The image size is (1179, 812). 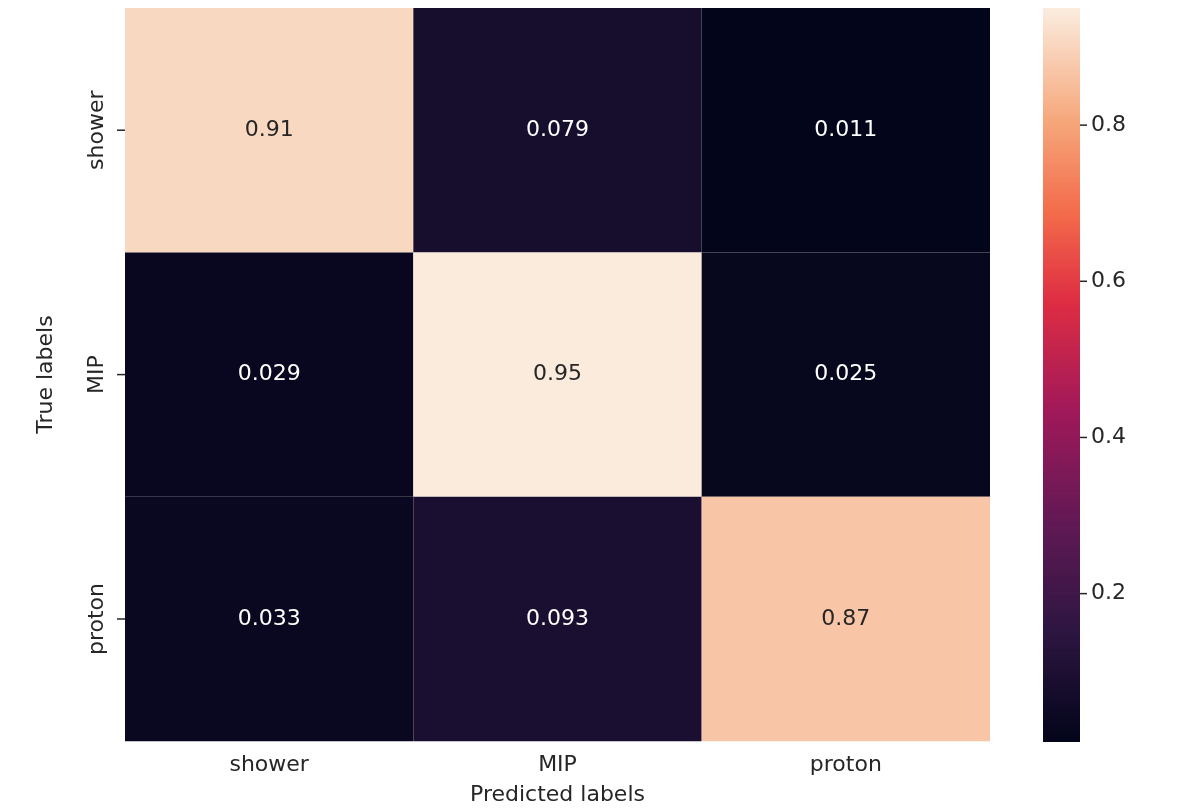 I want to click on x-tick-label: shower, so click(x=269, y=764).